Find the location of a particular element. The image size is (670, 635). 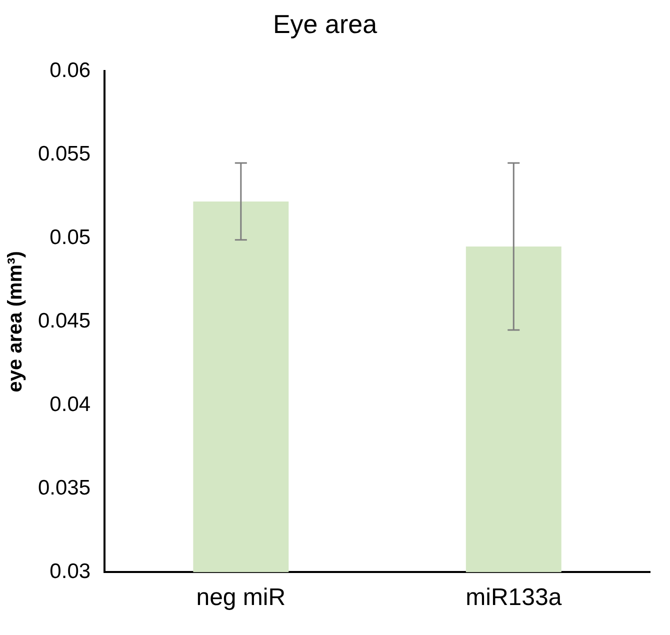

y-tick-label: 0.03 is located at coordinates (70, 571).